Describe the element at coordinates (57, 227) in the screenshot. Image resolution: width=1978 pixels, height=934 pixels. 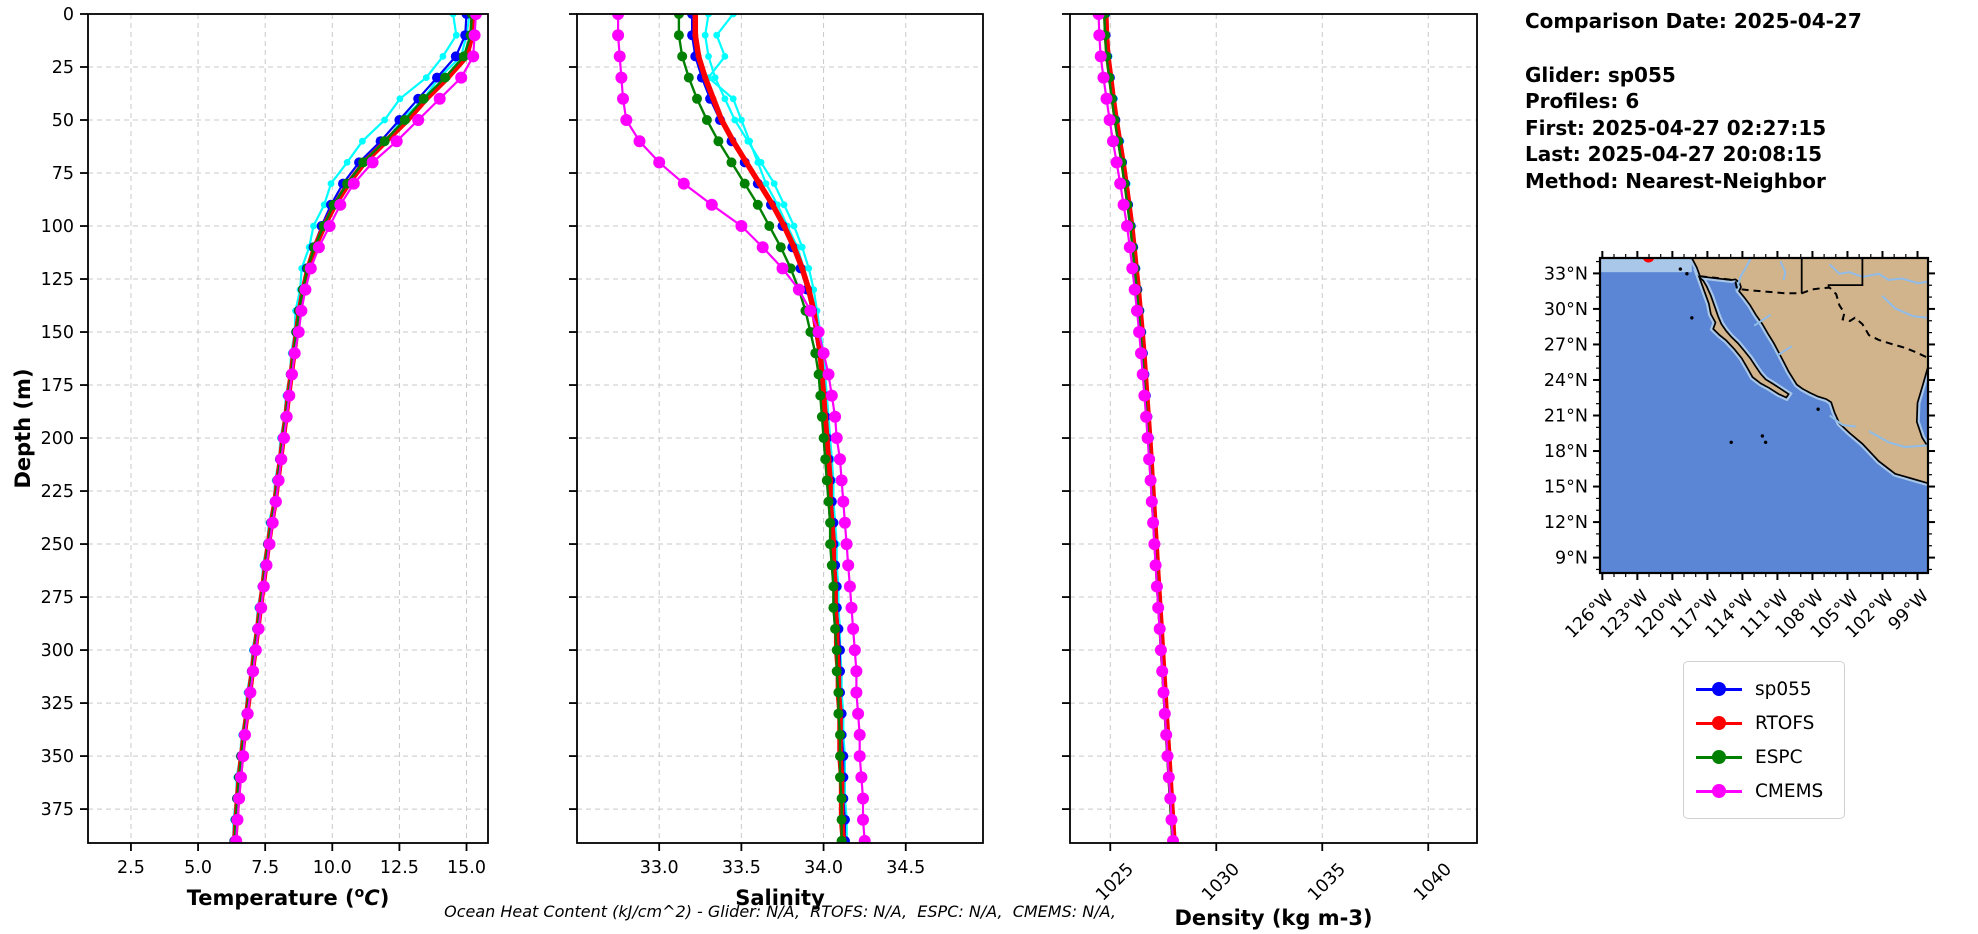
I see `svg-text: 100` at that location.